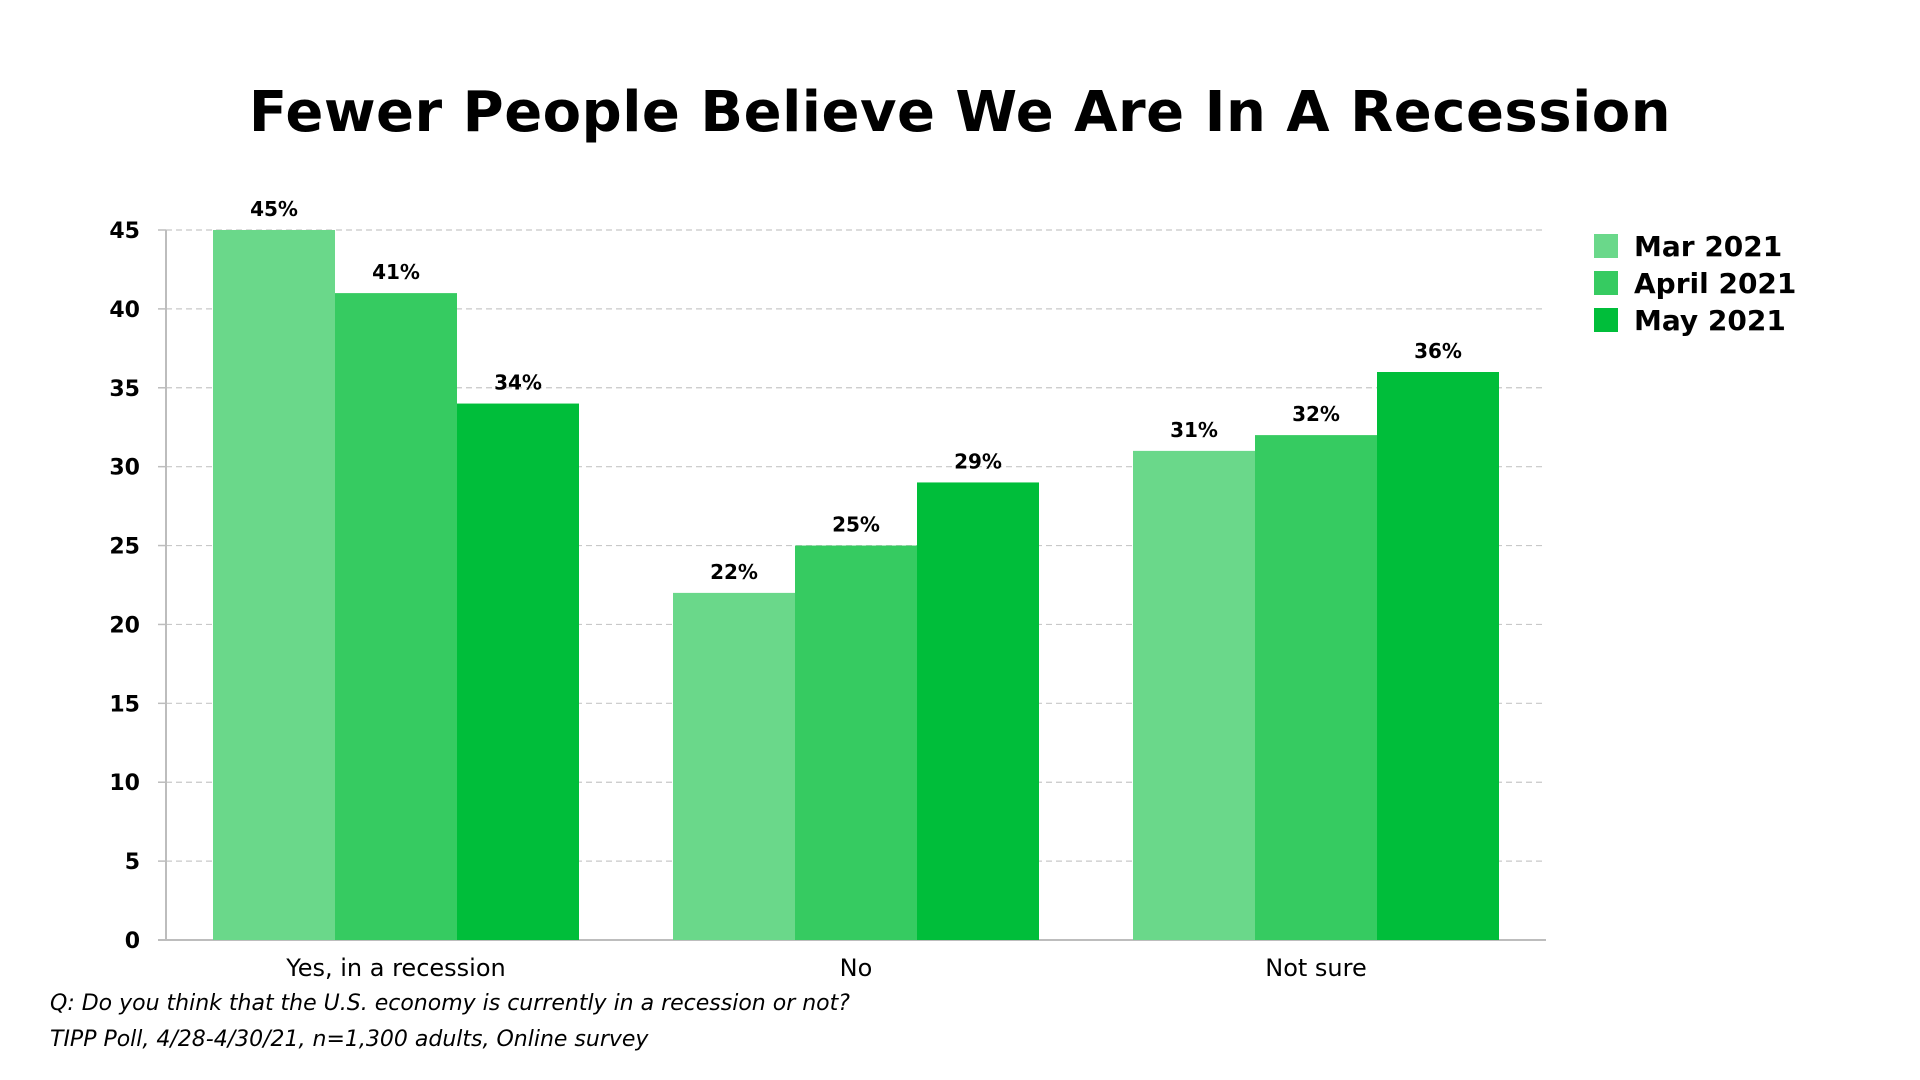 This screenshot has height=1080, width=1920. What do you see at coordinates (274, 209) in the screenshot?
I see `data-label: 45%` at bounding box center [274, 209].